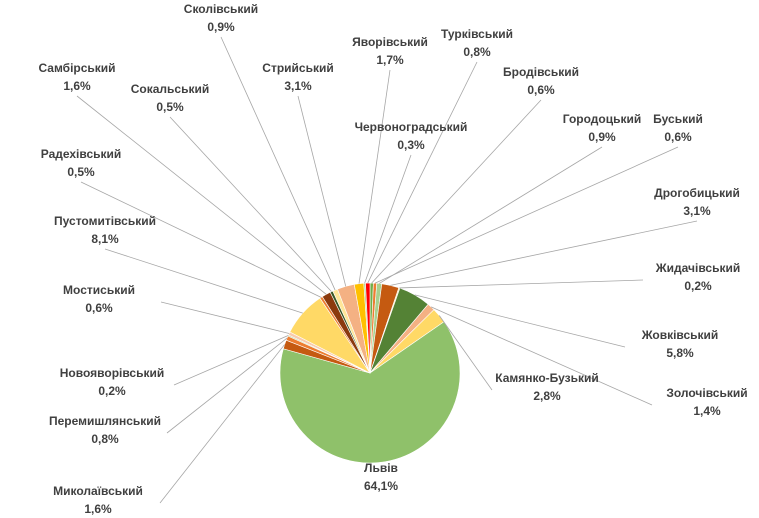 The width and height of the screenshot is (759, 518). Describe the element at coordinates (105, 221) in the screenshot. I see `slice-14-name: Пустомитівський` at that location.